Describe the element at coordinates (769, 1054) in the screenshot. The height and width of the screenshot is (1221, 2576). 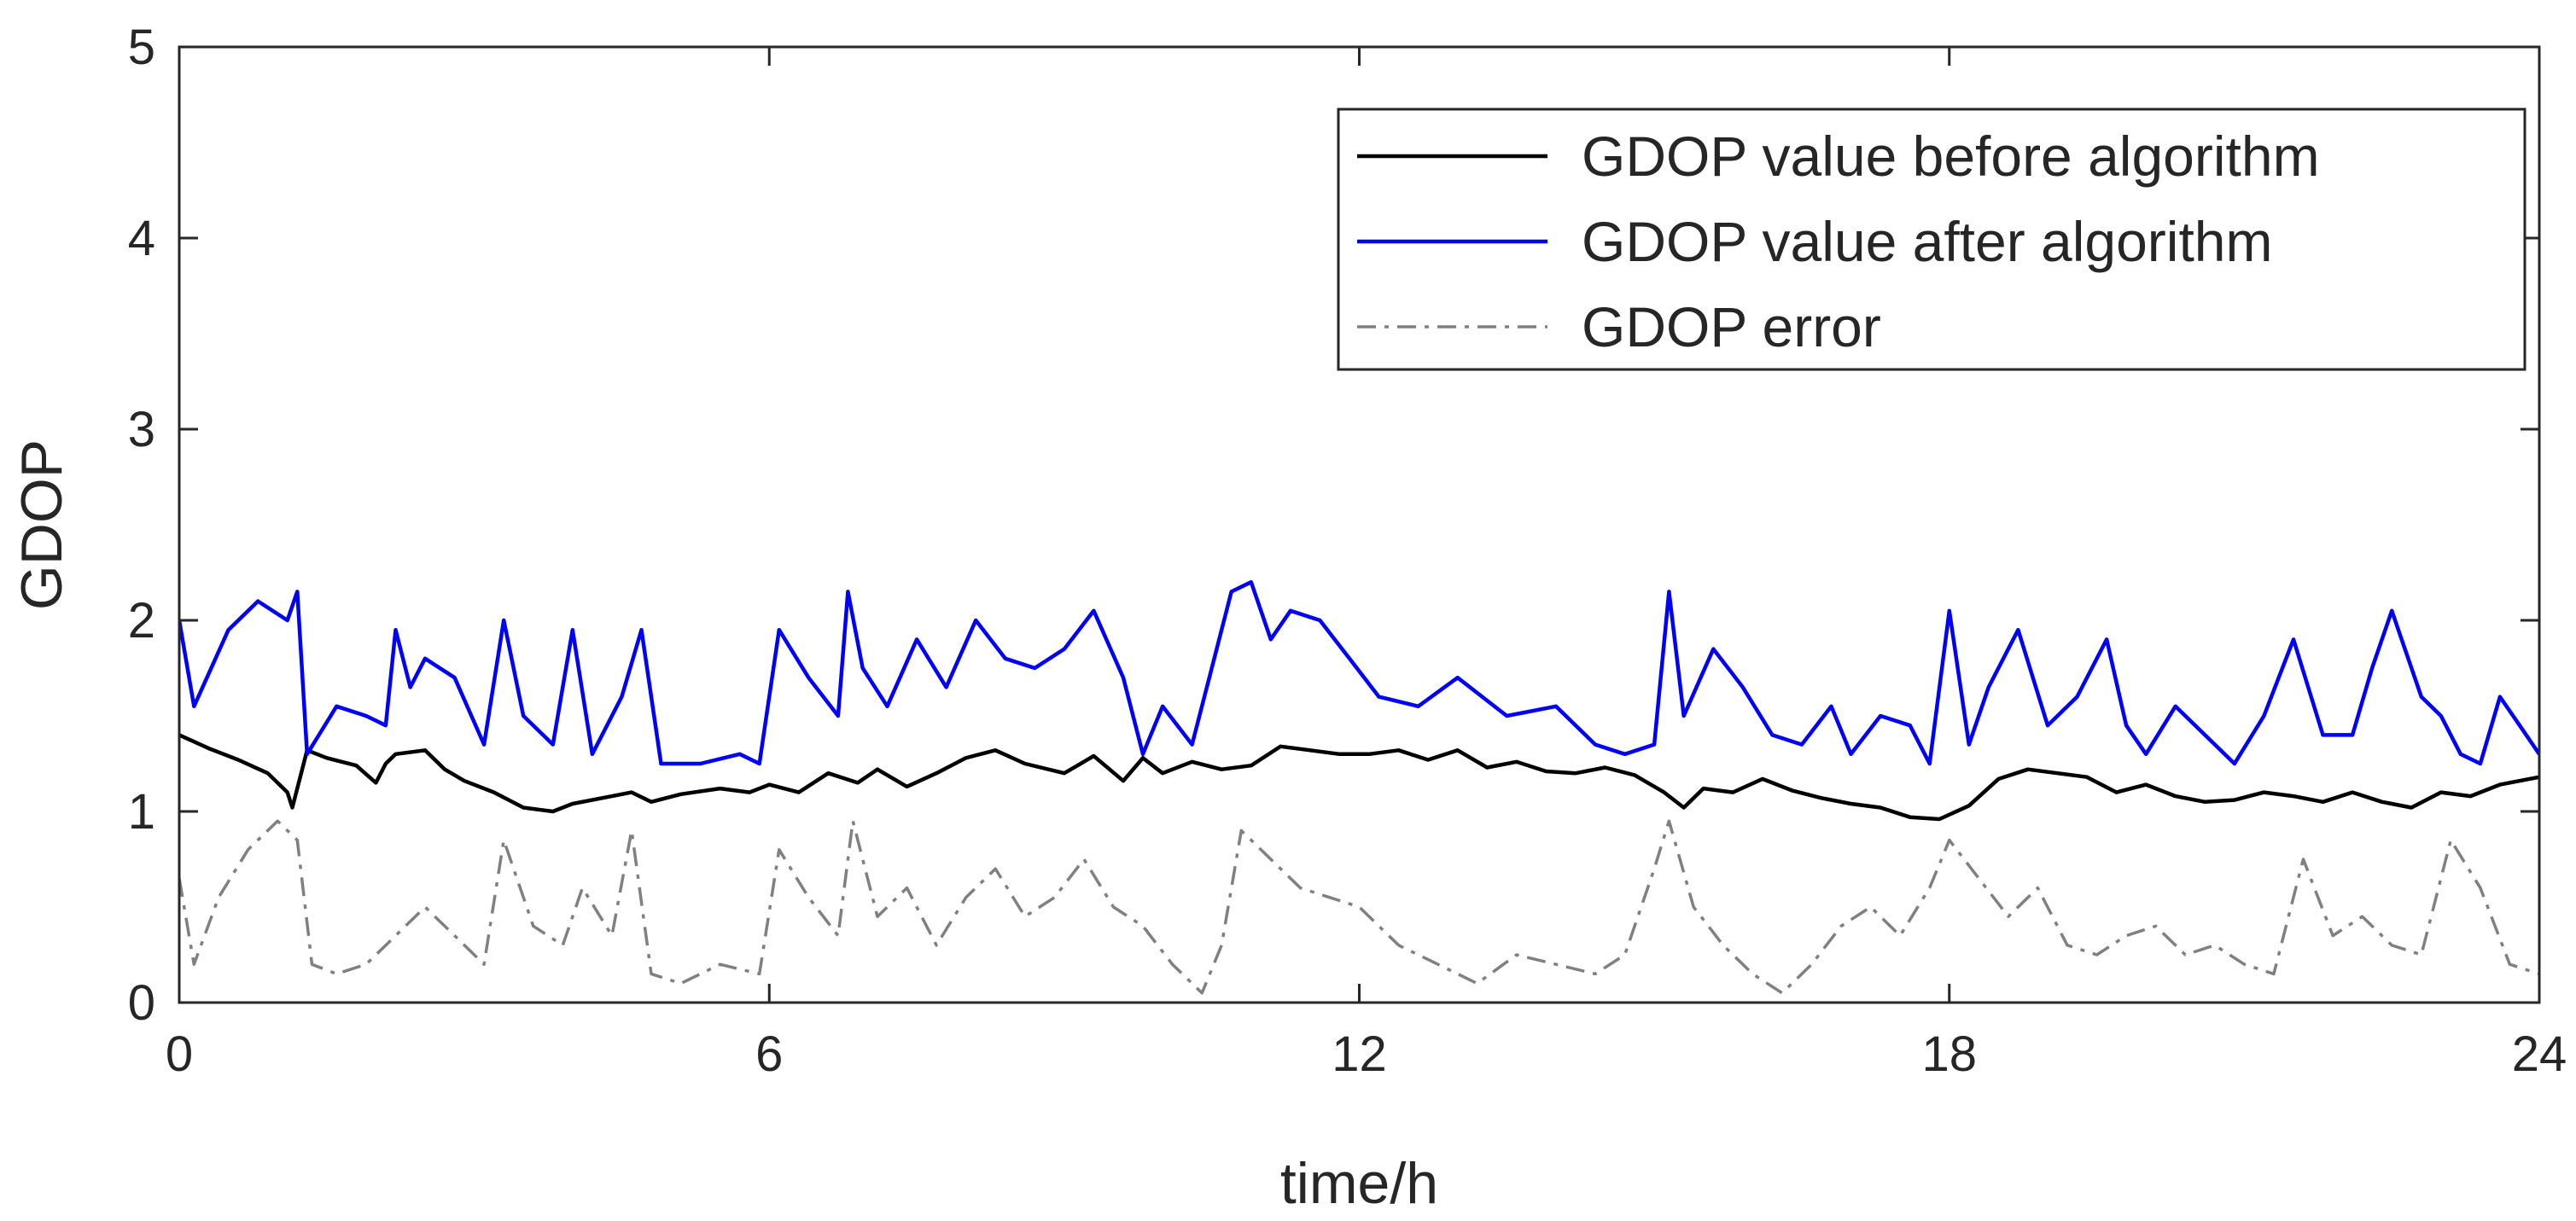
I see `x-tick-label: 6` at that location.